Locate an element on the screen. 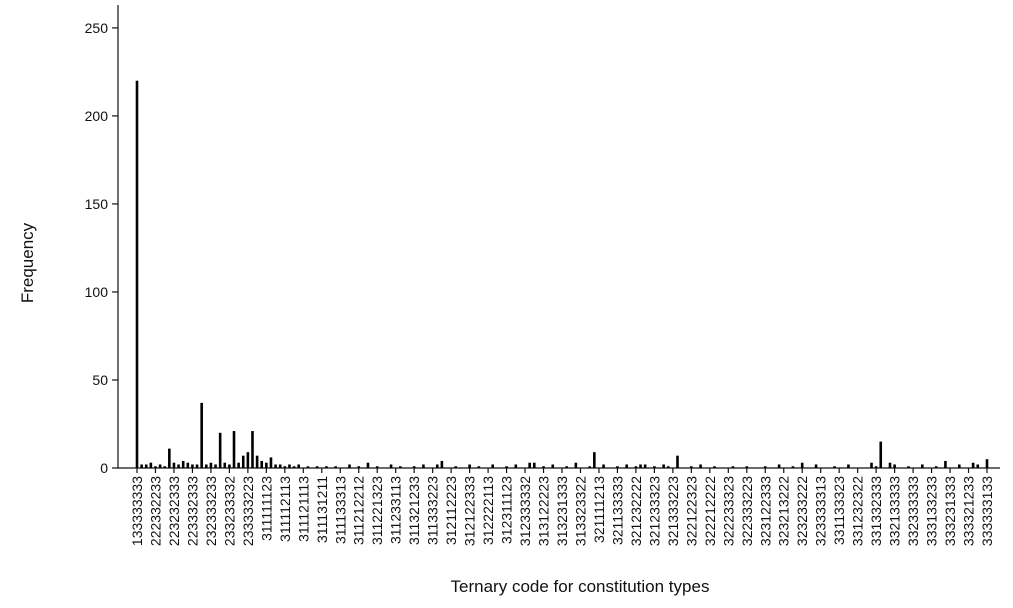  x-tick-label: 311121113 is located at coordinates (303, 509).